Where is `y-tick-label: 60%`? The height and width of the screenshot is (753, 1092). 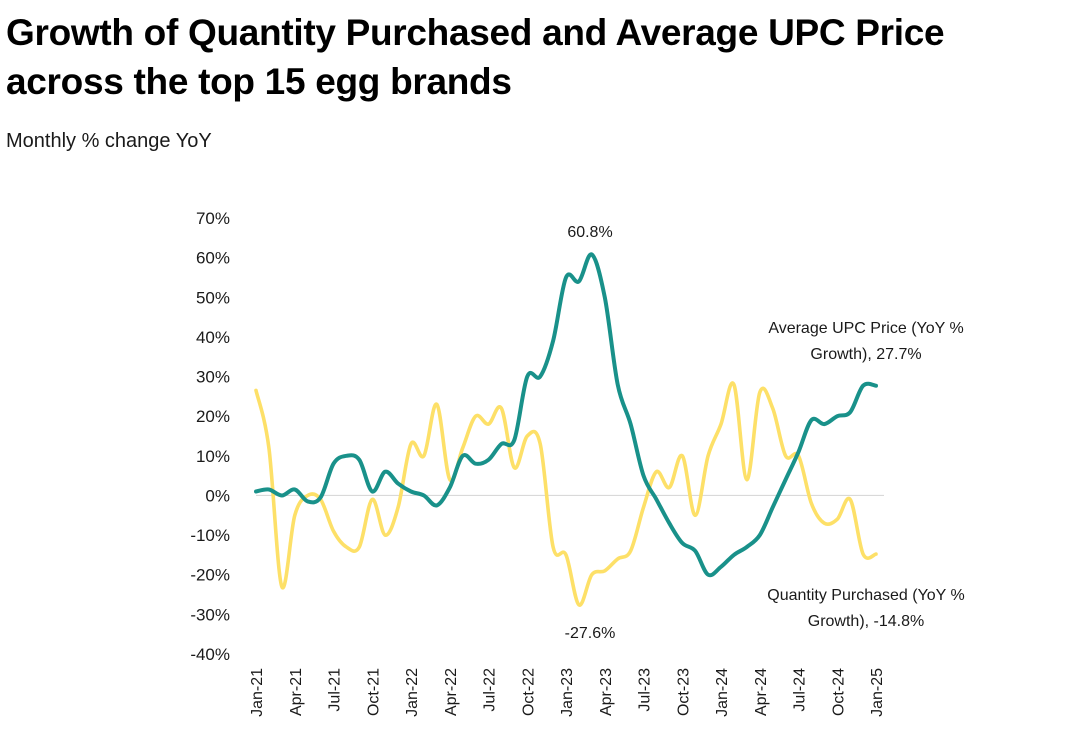
y-tick-label: 60% is located at coordinates (213, 258).